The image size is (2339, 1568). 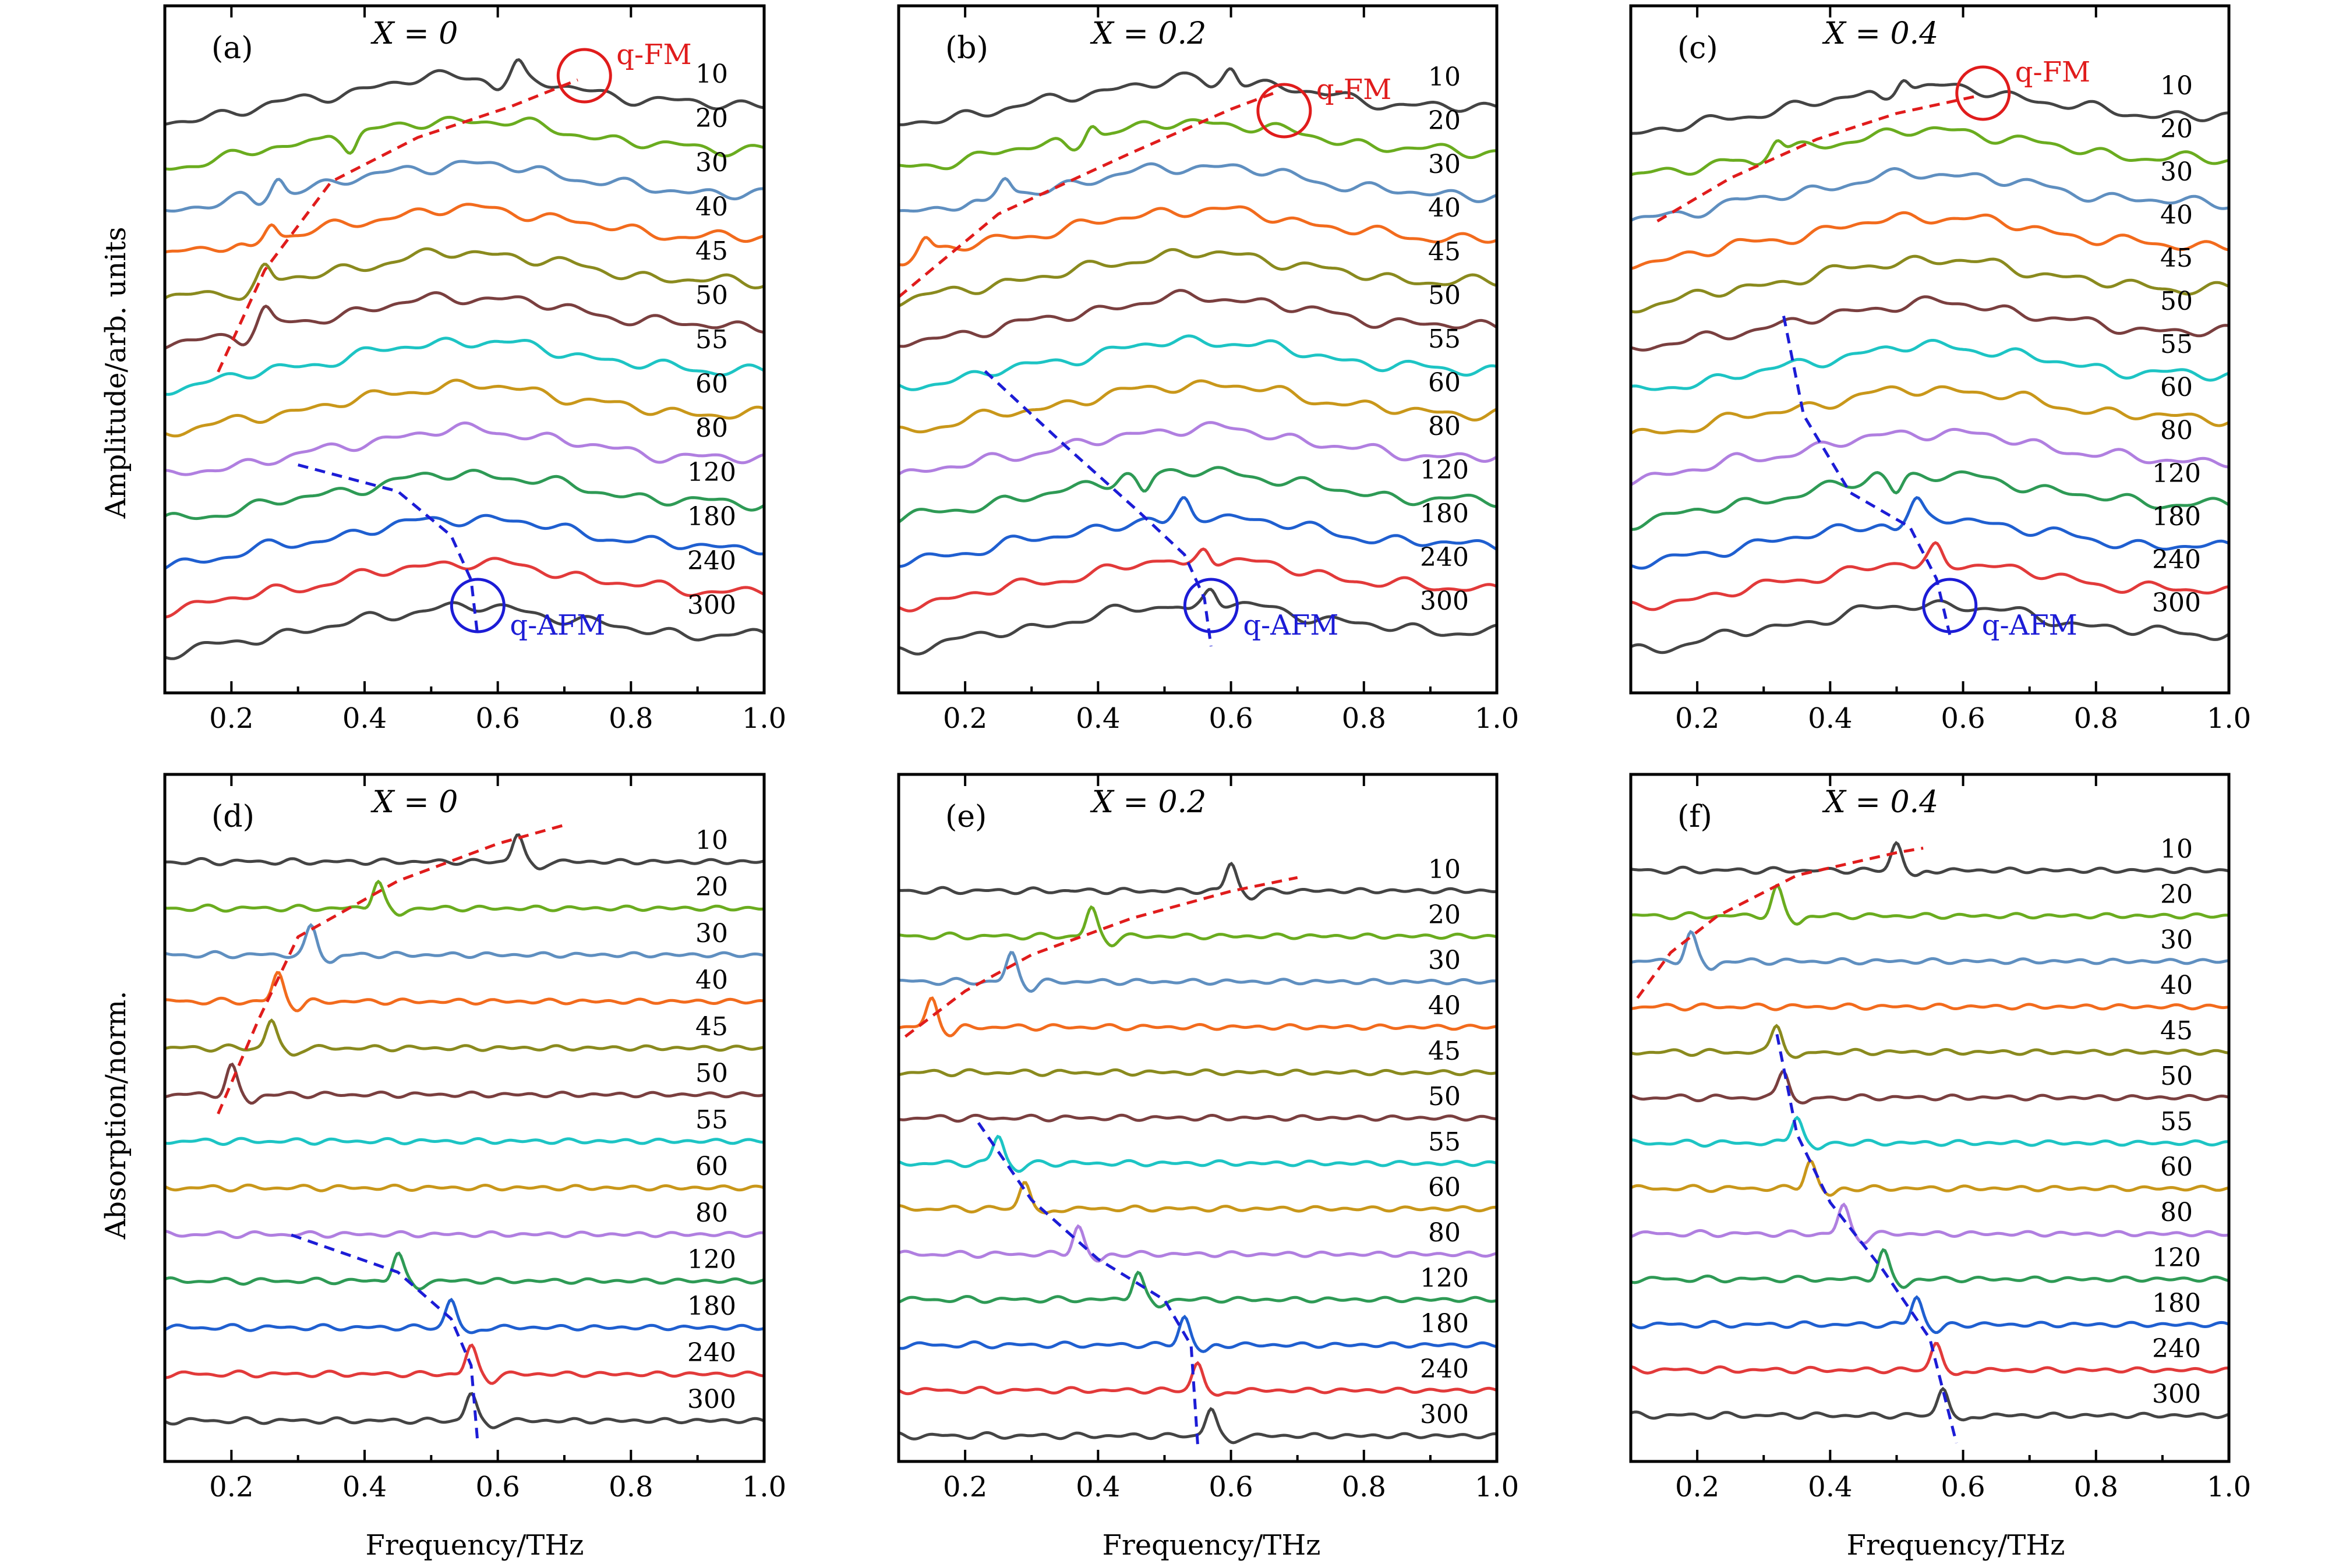 What do you see at coordinates (2176, 1258) in the screenshot?
I see `temperature-label-120: 120` at bounding box center [2176, 1258].